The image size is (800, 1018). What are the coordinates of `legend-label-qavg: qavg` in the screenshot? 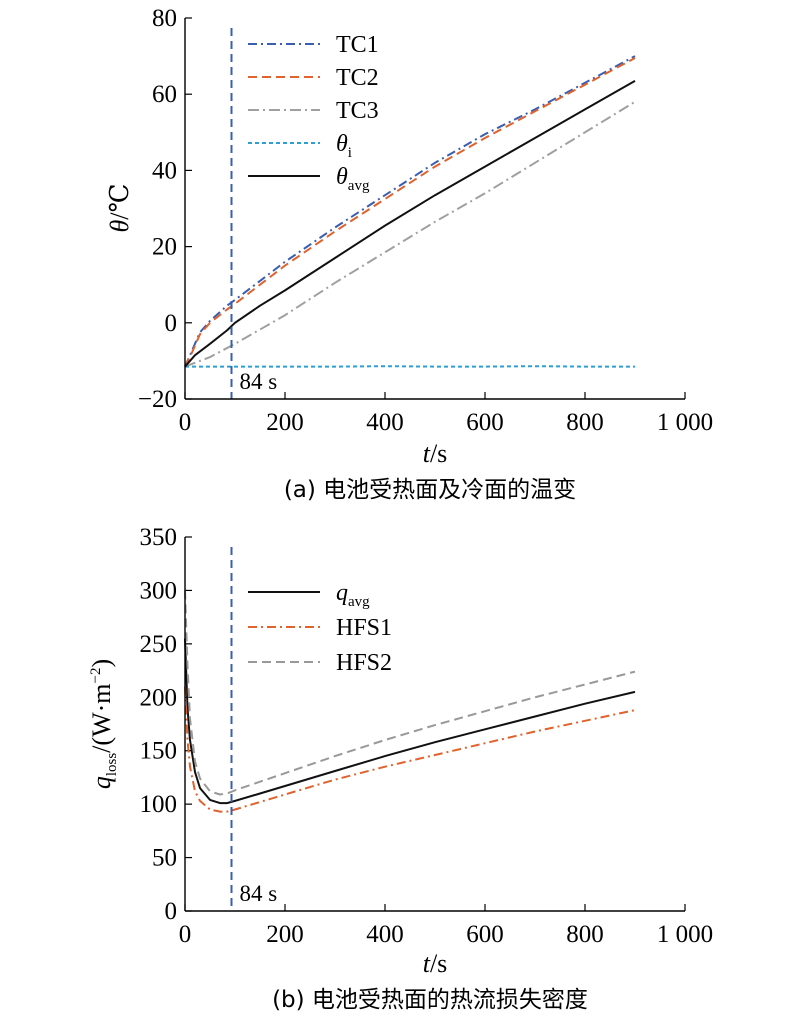 It's located at (353, 595).